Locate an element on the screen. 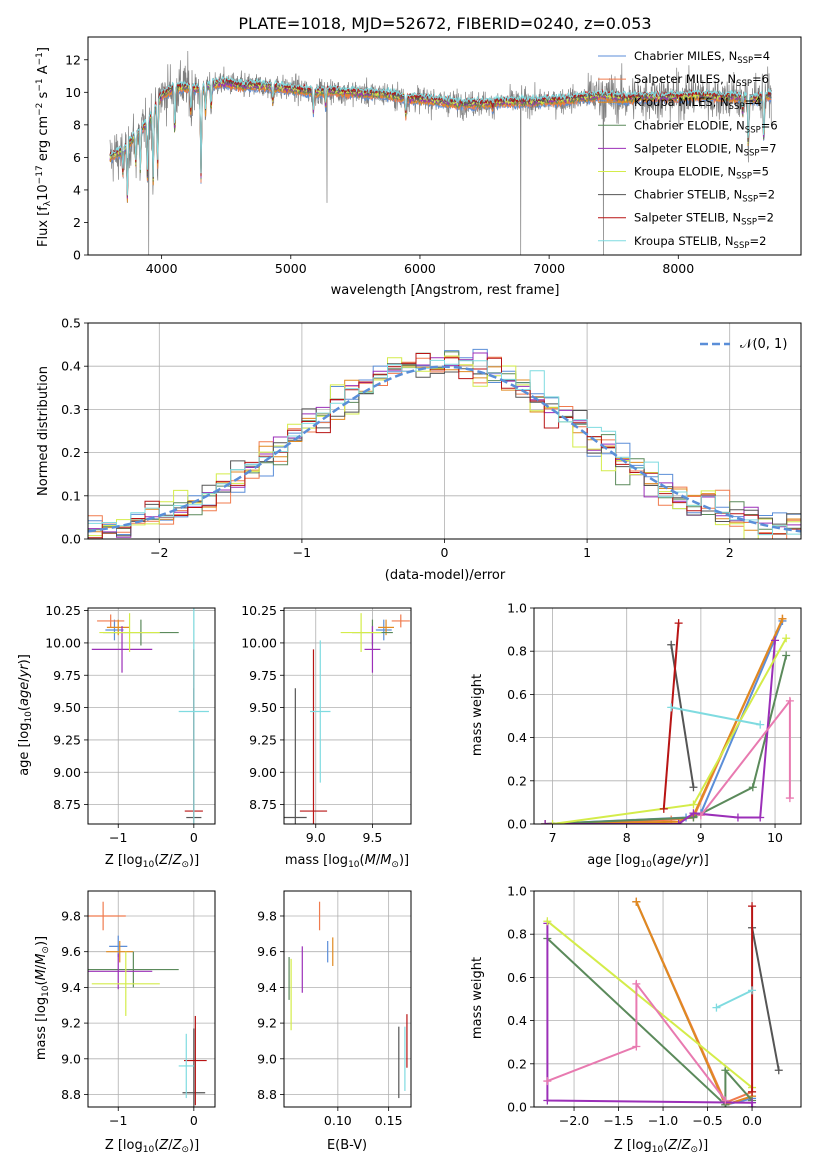  weight-vs-age-ytick-label: 1.0 is located at coordinates (517, 608).